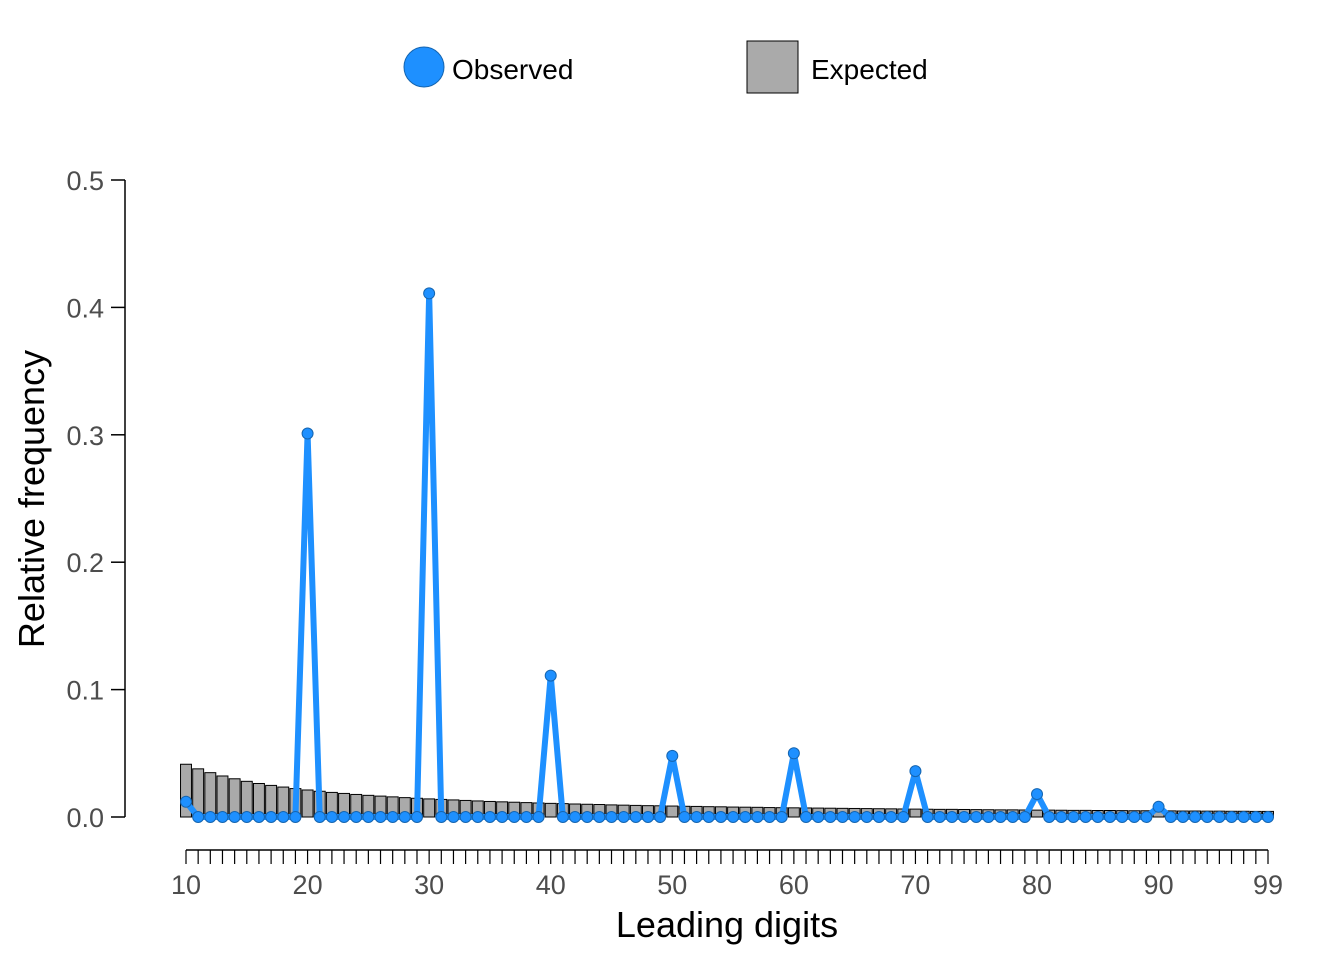 The width and height of the screenshot is (1344, 960). I want to click on y-tick-label: 0.3, so click(85, 436).